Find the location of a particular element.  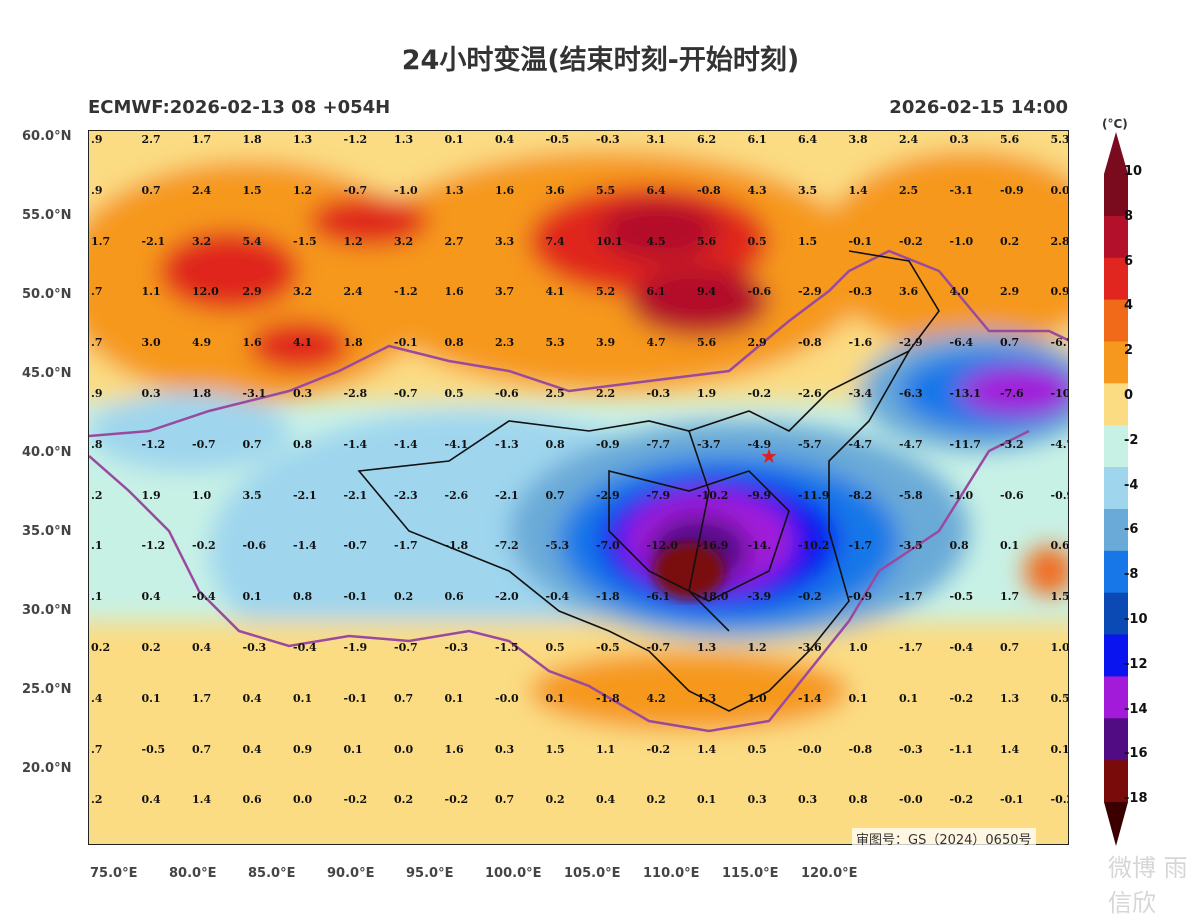

grid-value: 1.8 is located at coordinates (252, 139).